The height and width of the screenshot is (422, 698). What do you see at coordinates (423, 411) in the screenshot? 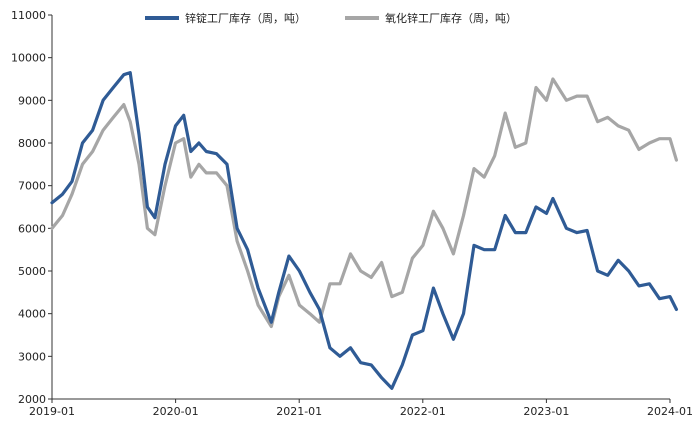
I see `x-tick-label: 2022-01` at bounding box center [423, 411].